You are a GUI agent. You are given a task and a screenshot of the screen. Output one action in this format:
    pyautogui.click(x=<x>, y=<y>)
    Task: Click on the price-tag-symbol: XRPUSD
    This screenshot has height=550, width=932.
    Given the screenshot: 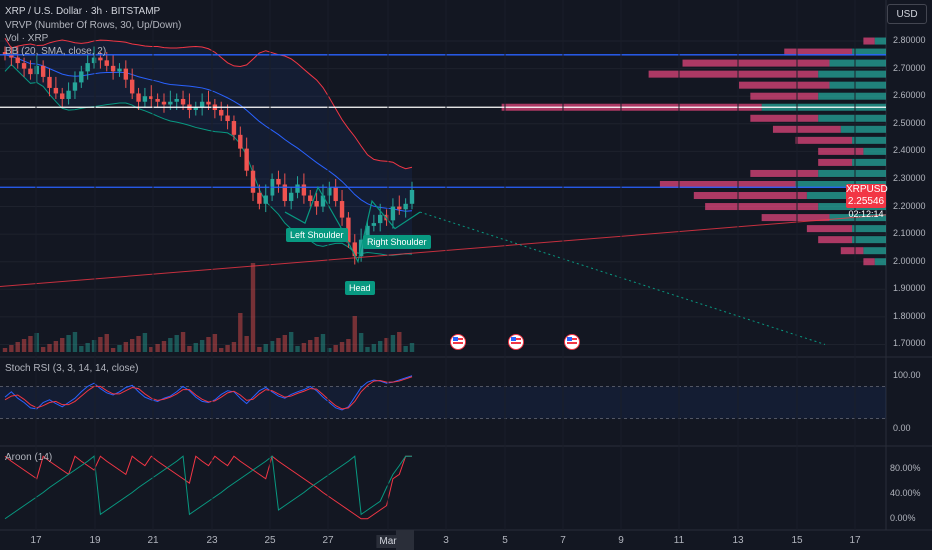 What is the action you would take?
    pyautogui.click(x=867, y=189)
    